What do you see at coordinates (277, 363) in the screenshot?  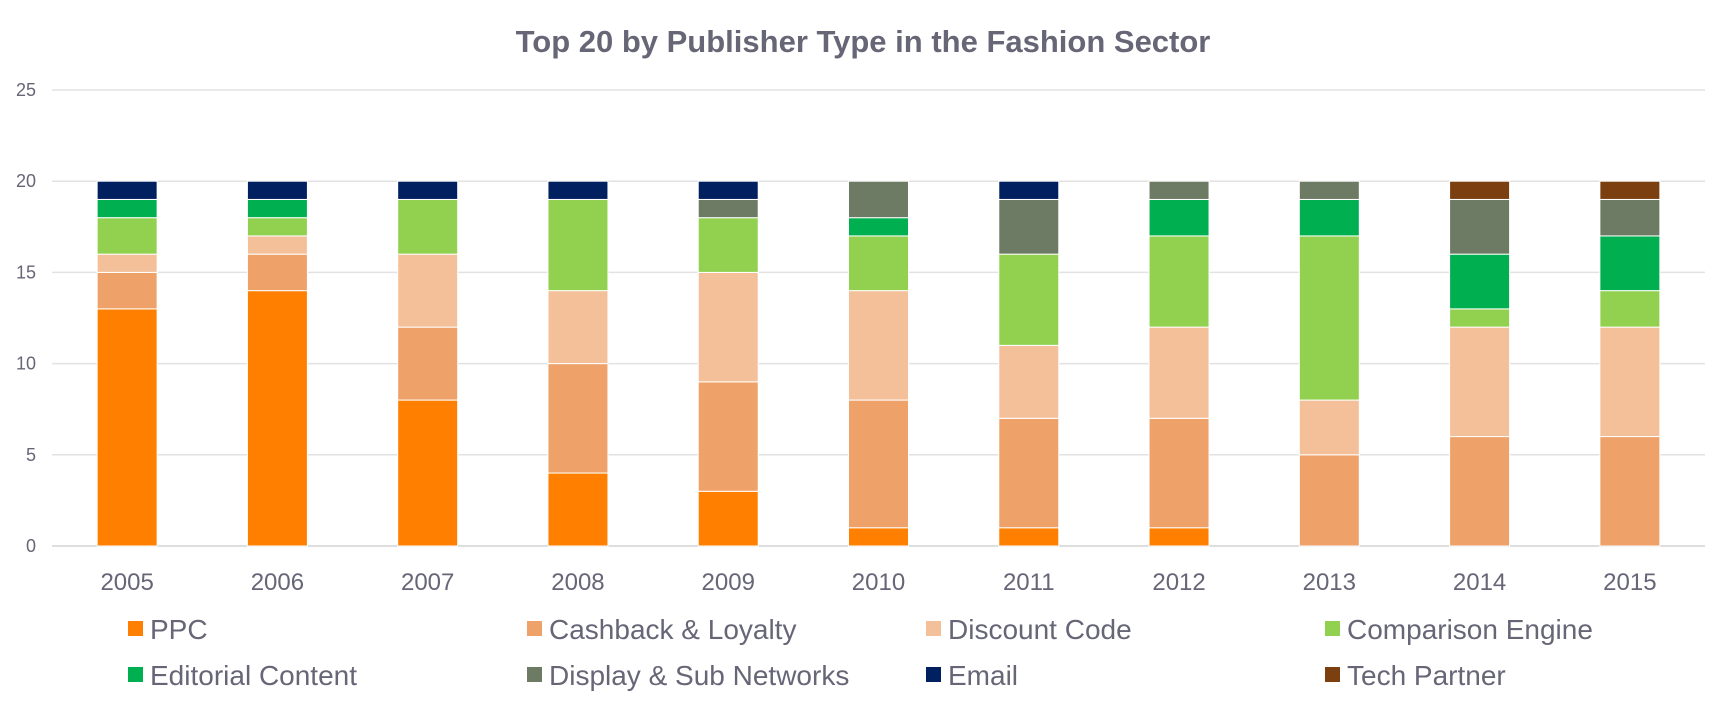 I see `bar-stack-2006` at bounding box center [277, 363].